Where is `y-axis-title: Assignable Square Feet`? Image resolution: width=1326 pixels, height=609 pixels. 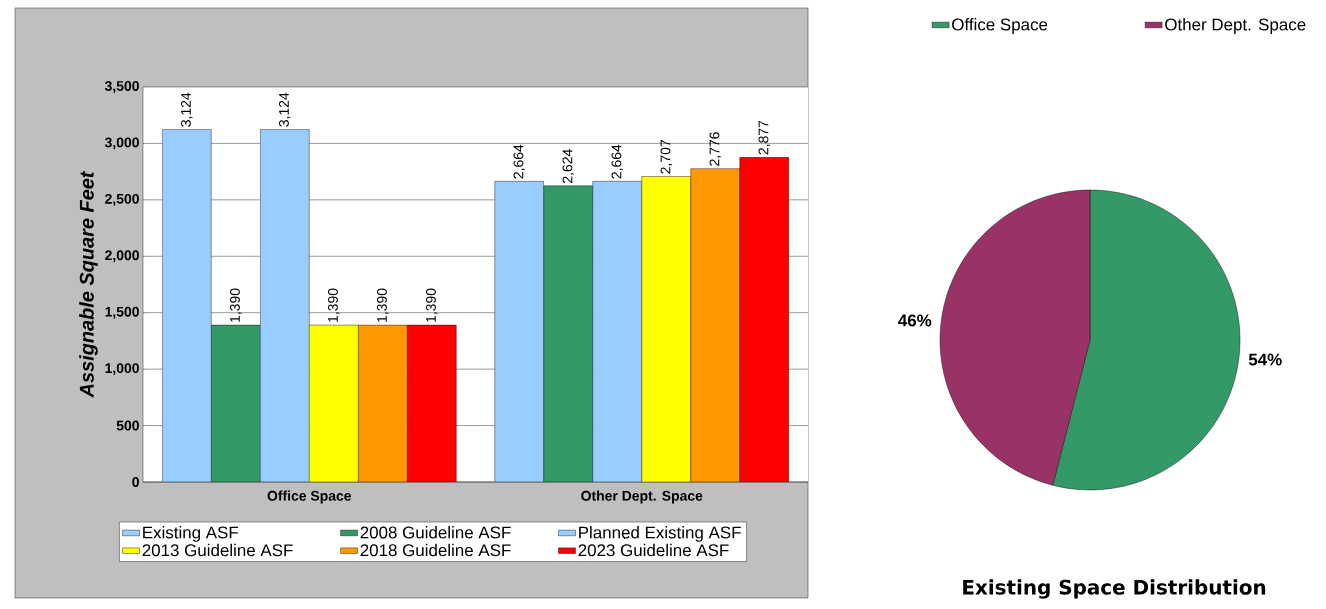
y-axis-title: Assignable Square Feet is located at coordinates (88, 284).